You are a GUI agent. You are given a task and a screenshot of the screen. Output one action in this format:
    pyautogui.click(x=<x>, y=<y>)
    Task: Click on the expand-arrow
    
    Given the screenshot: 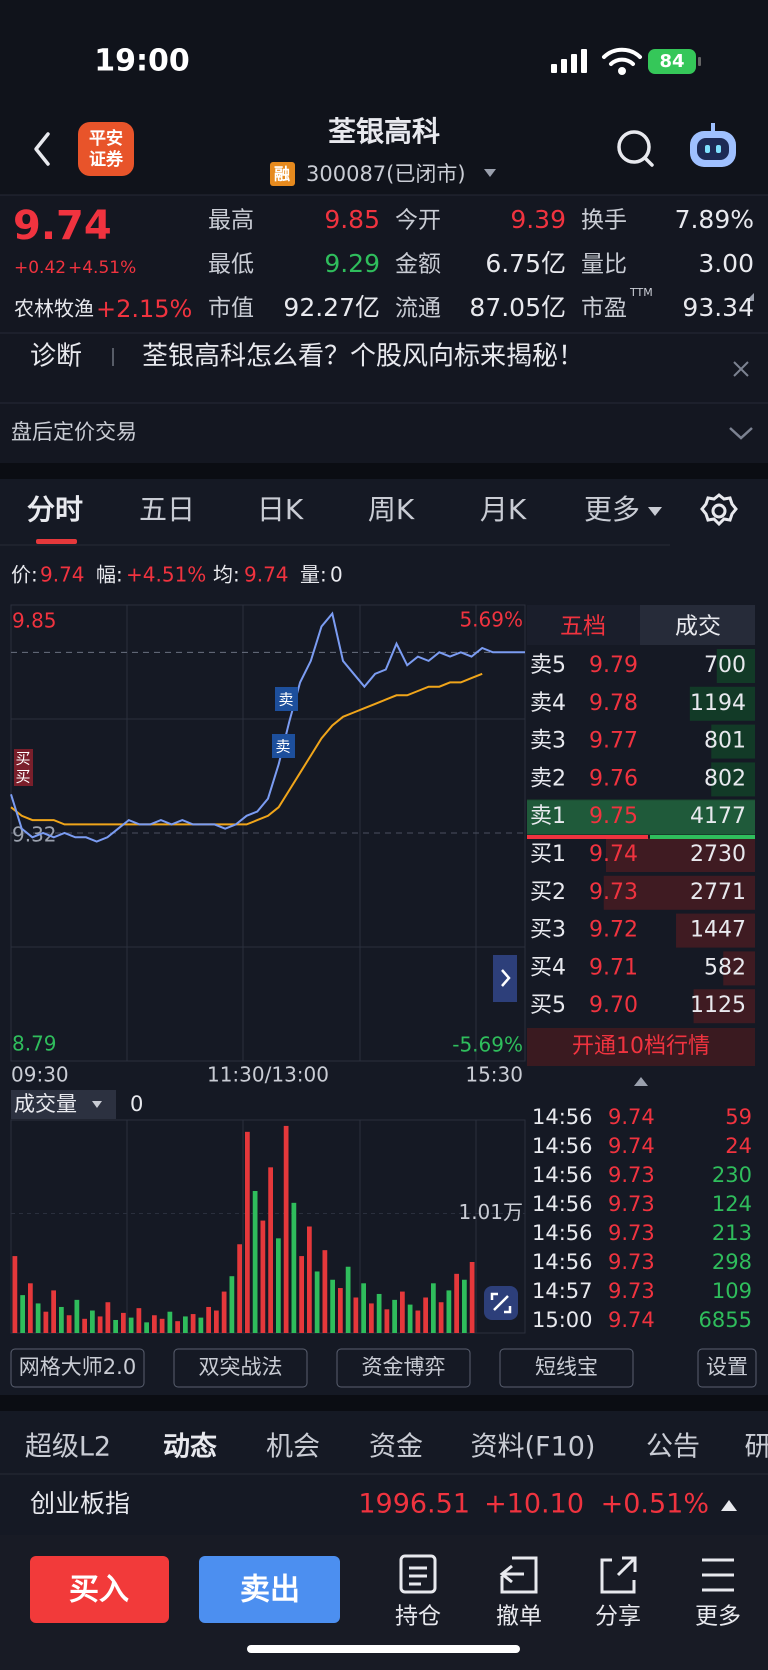 What is the action you would take?
    pyautogui.click(x=506, y=978)
    